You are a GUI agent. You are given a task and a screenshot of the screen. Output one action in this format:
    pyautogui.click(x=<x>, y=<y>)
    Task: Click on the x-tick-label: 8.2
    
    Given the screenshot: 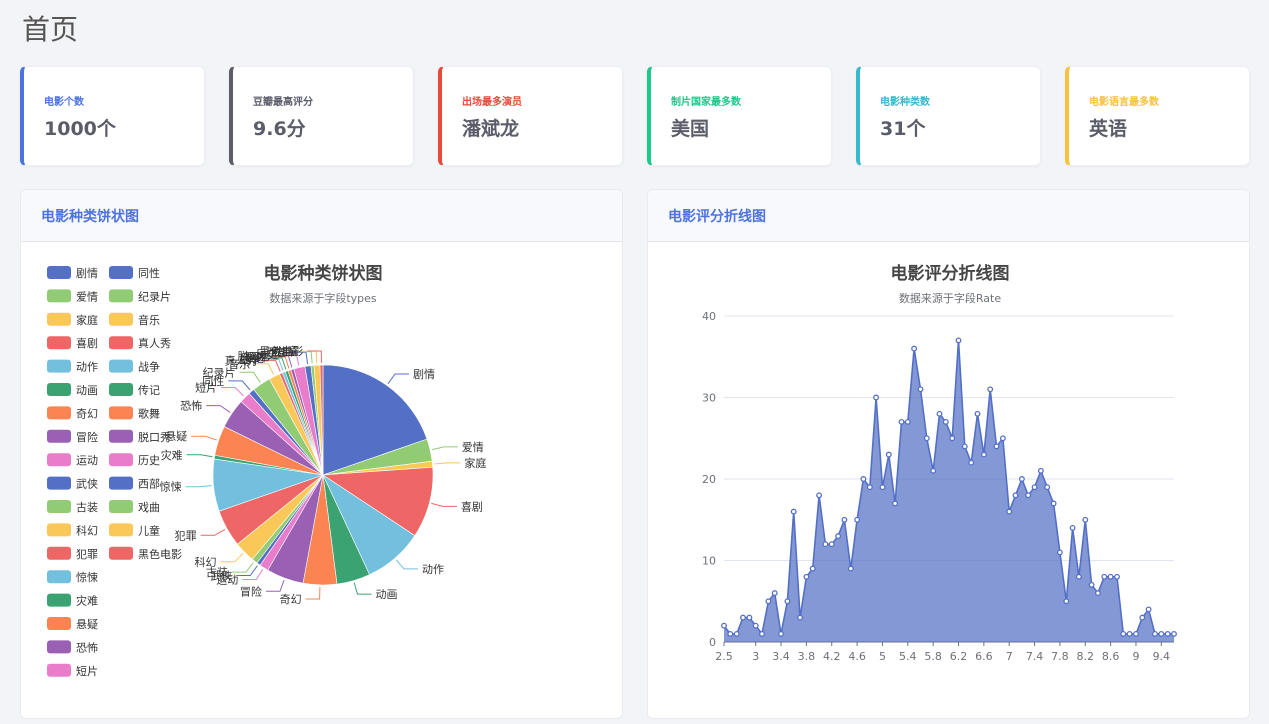 What is the action you would take?
    pyautogui.click(x=1086, y=656)
    